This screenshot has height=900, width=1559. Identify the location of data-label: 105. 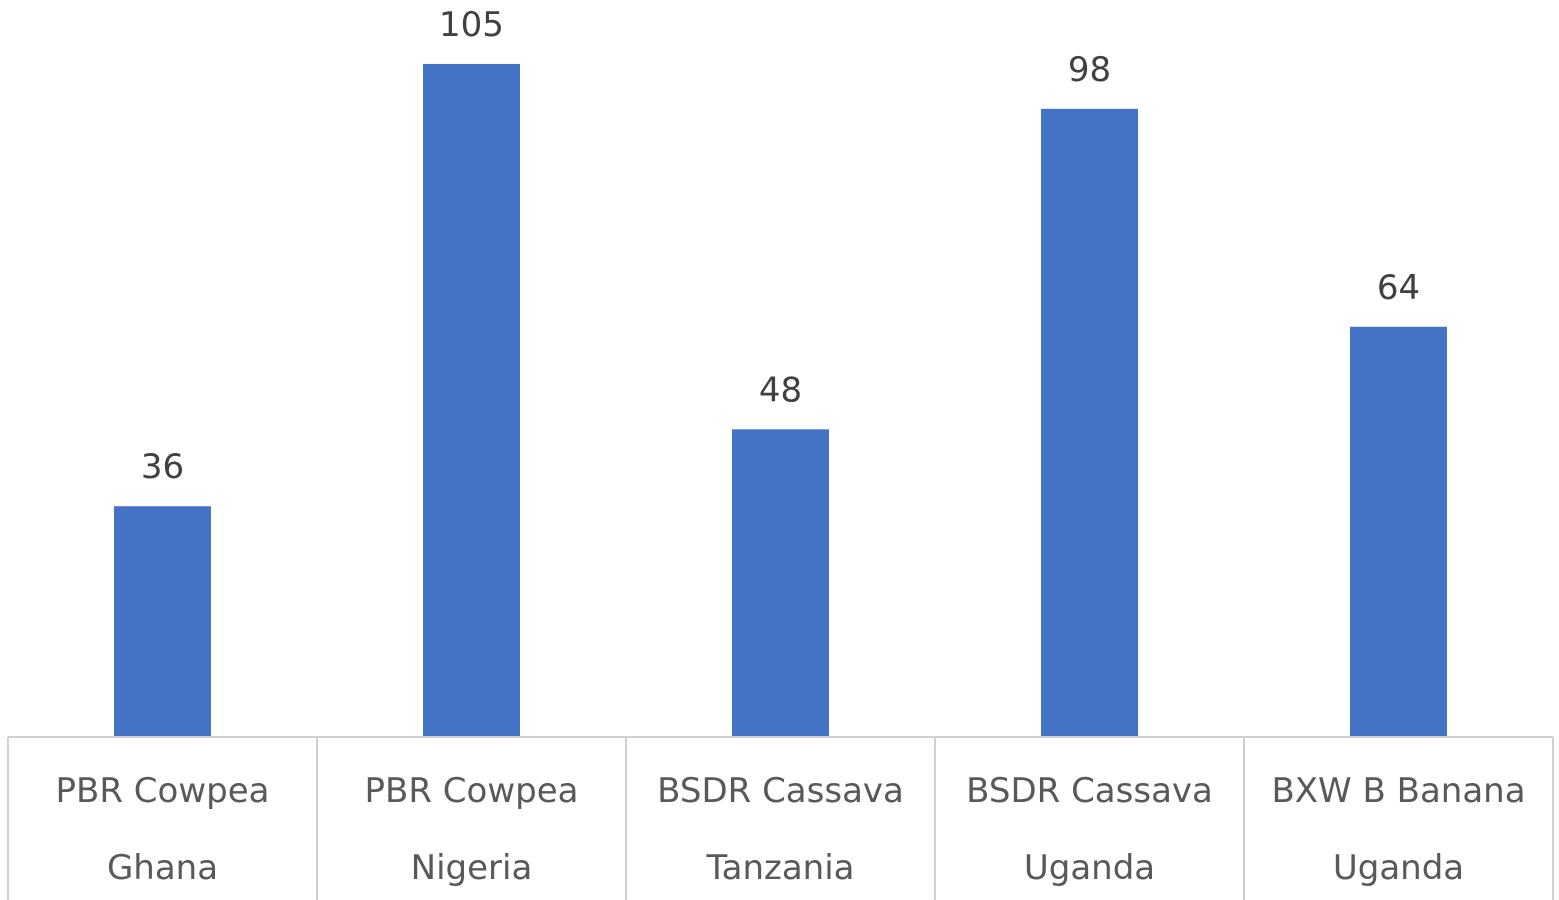
(471, 25).